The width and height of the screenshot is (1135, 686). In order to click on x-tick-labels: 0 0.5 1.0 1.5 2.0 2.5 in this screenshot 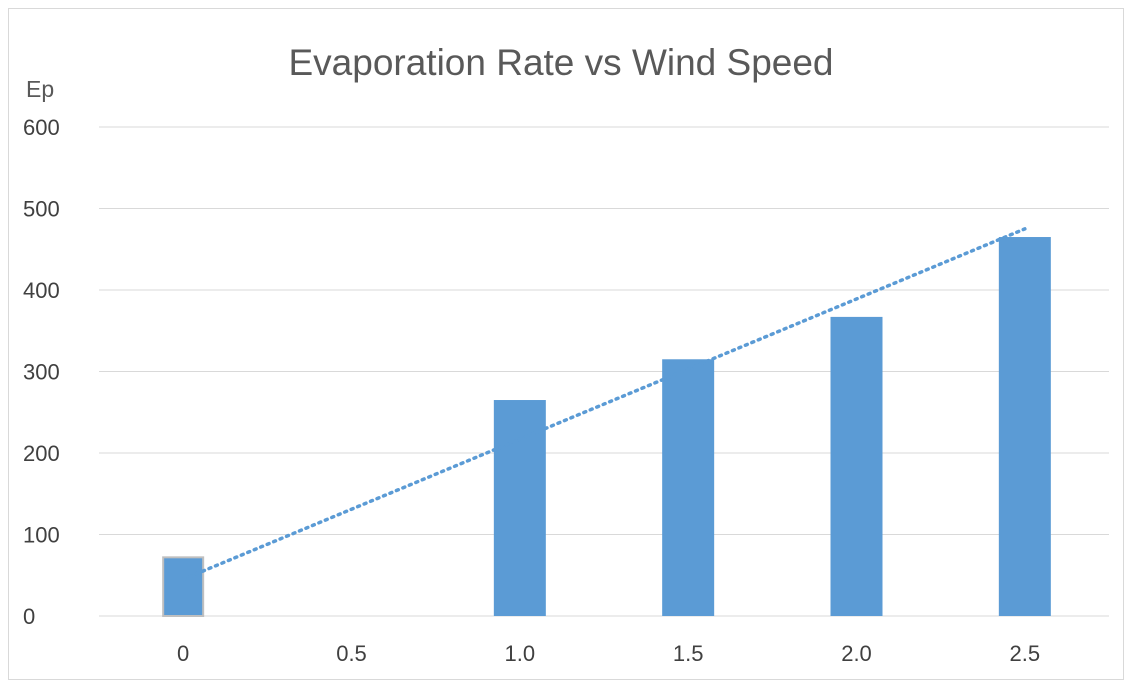, I will do `click(608, 653)`.